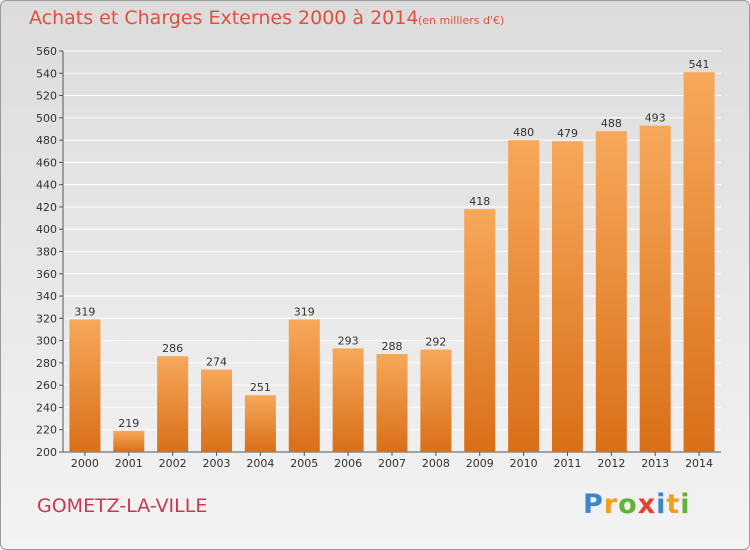  I want to click on y-tick-label: 220, so click(46, 430).